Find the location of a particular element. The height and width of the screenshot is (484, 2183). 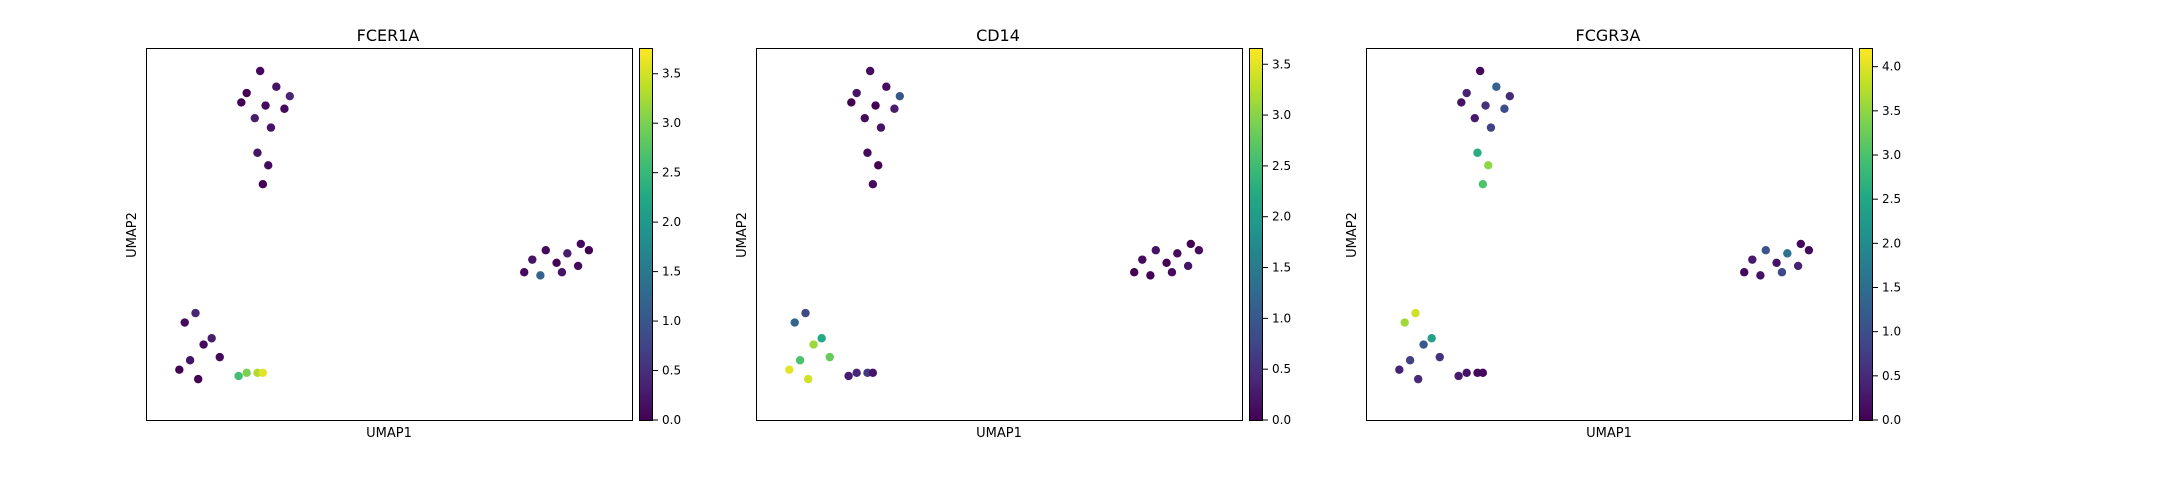

panel-title: CD14 is located at coordinates (998, 35).